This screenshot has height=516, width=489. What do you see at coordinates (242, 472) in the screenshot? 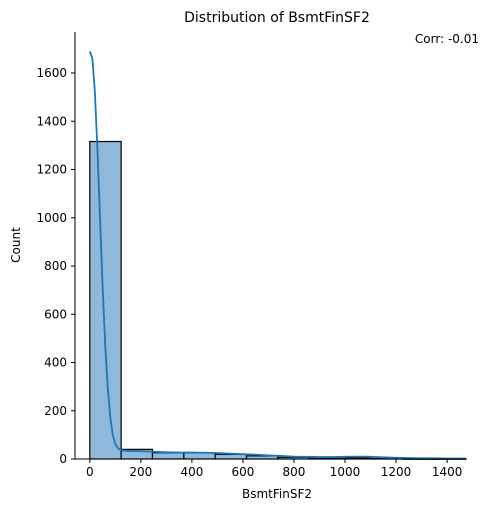
I see `x-tick-label: 600` at bounding box center [242, 472].